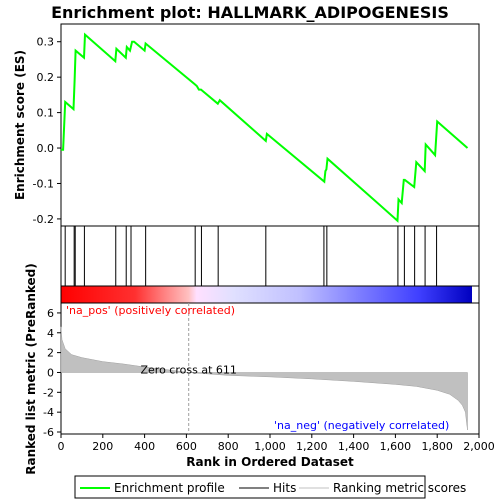  I want to click on es-y-tick-label: -0.1, so click(43, 183).